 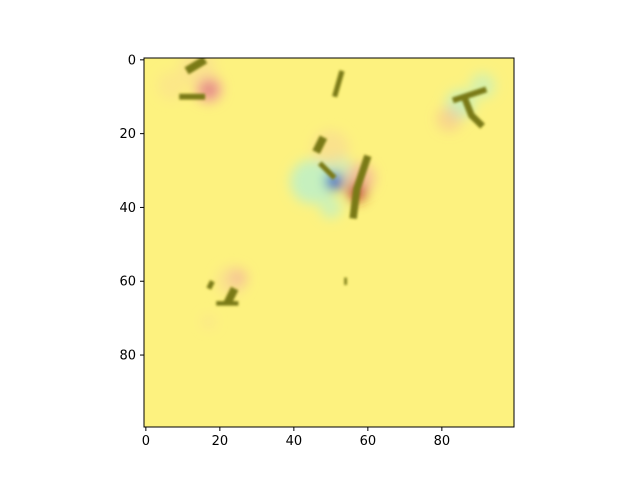 I want to click on y-axis: 0 20 40 60 80, so click(x=131, y=208).